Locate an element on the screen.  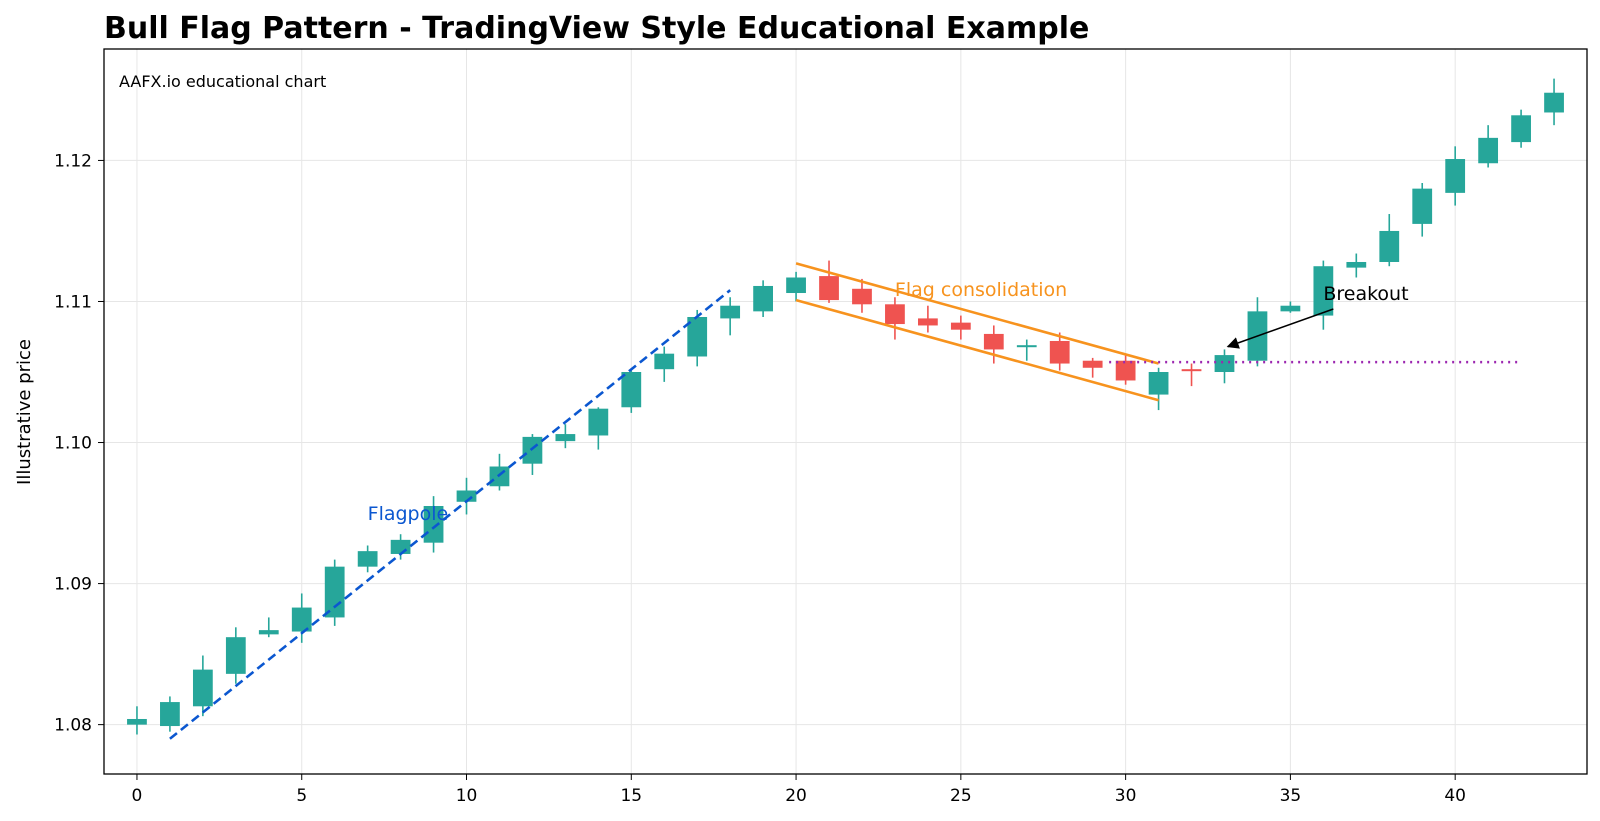
y-tick-label: 1.12 is located at coordinates (73, 161).